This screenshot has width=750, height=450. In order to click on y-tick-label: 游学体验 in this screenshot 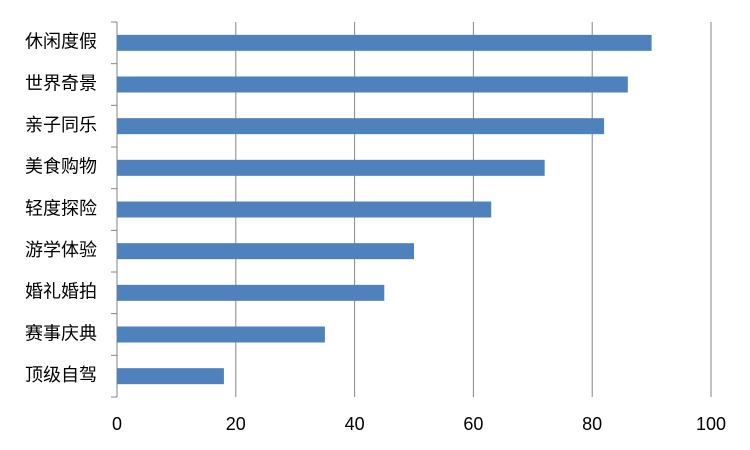, I will do `click(61, 250)`.